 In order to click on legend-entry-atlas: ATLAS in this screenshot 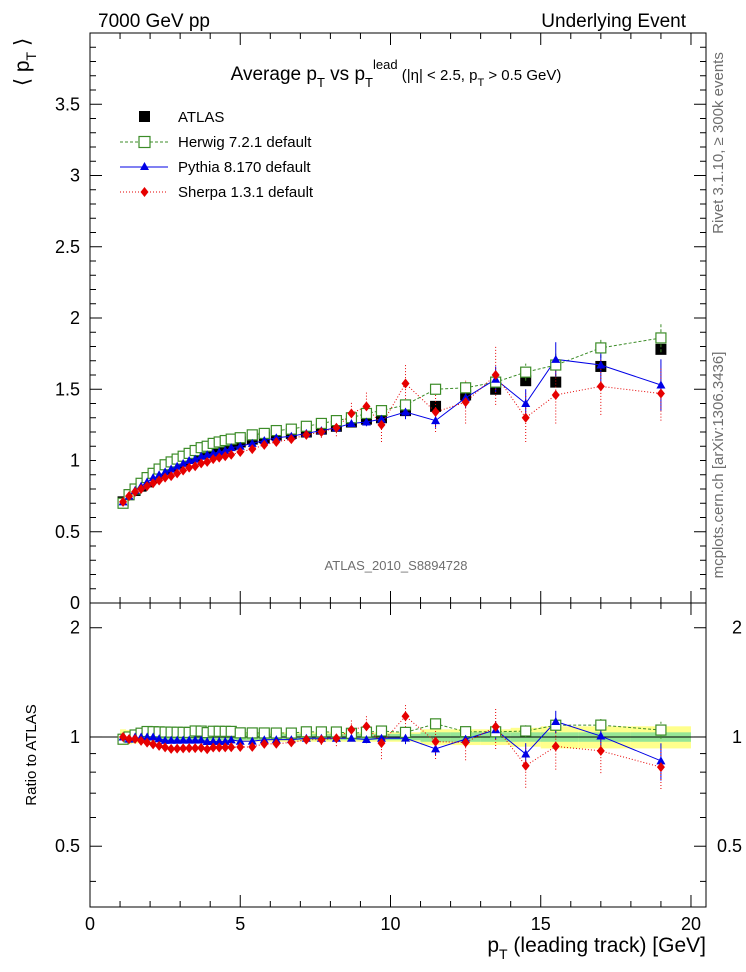, I will do `click(181, 117)`.